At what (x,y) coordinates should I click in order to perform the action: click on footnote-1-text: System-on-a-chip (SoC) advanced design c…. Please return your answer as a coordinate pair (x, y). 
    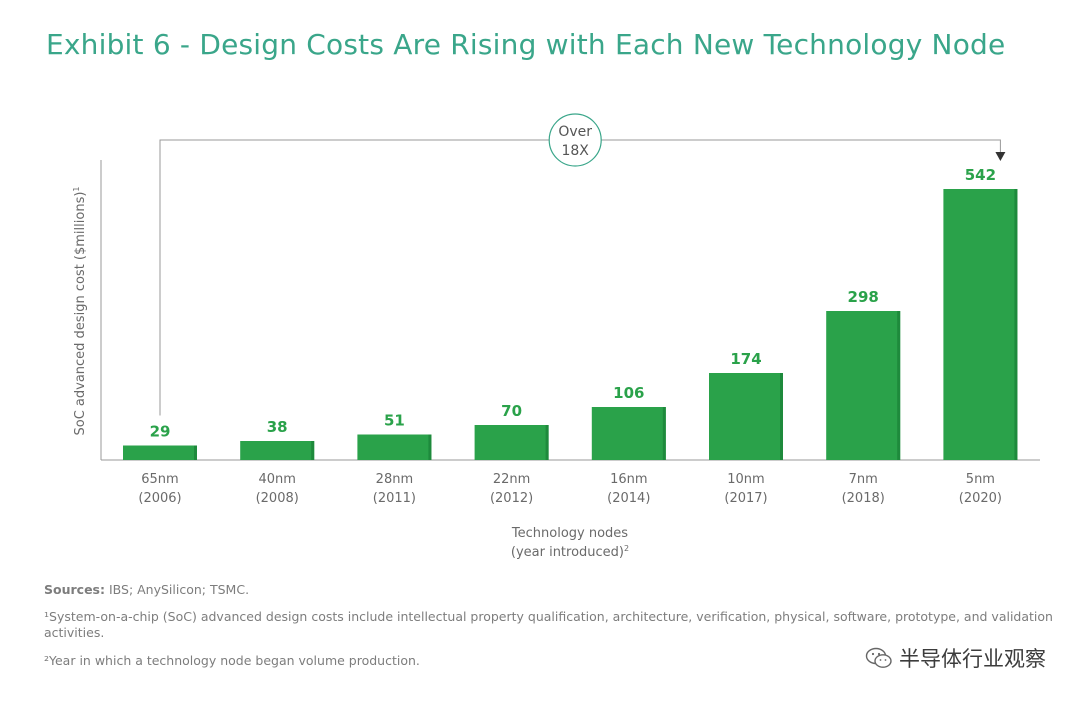
    Looking at the image, I should click on (548, 624).